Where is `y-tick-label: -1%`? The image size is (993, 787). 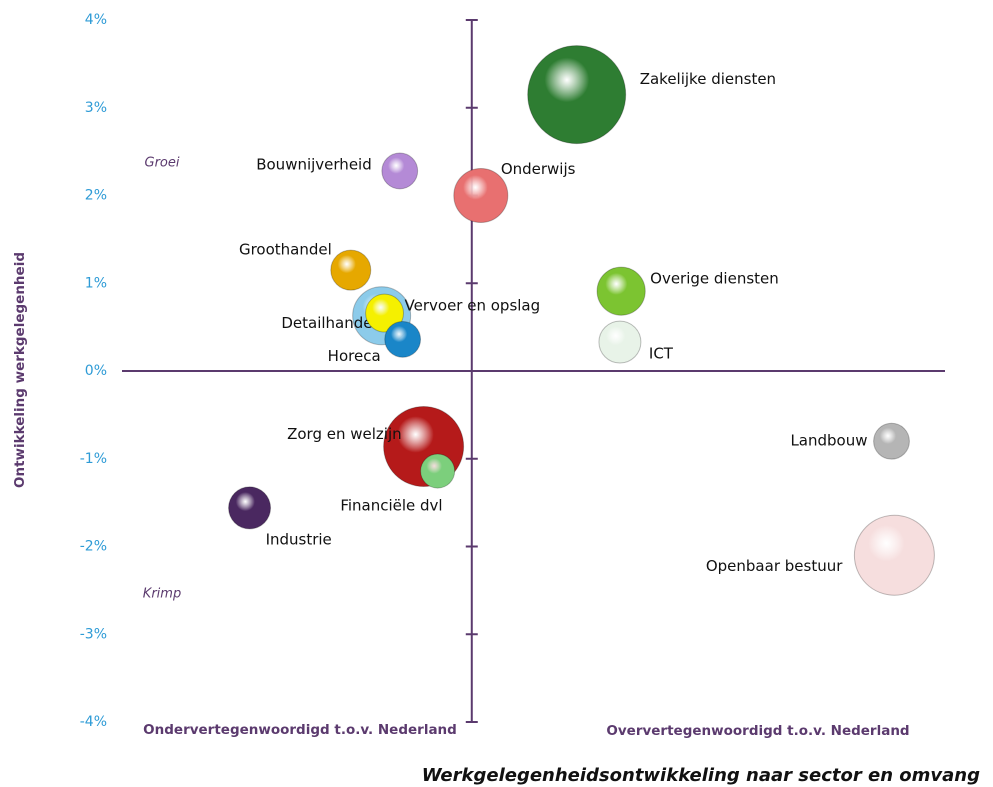 y-tick-label: -1% is located at coordinates (93, 459).